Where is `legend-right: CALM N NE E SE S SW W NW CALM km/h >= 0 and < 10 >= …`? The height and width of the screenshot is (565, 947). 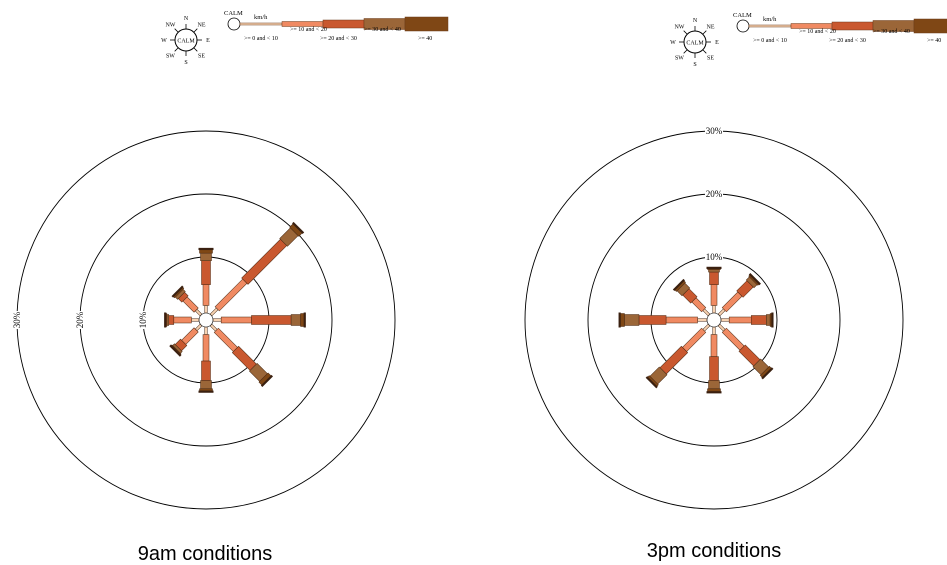 legend-right: CALM N NE E SE S SW W NW CALM km/h >= 0 and < 10 >= … is located at coordinates (808, 40).